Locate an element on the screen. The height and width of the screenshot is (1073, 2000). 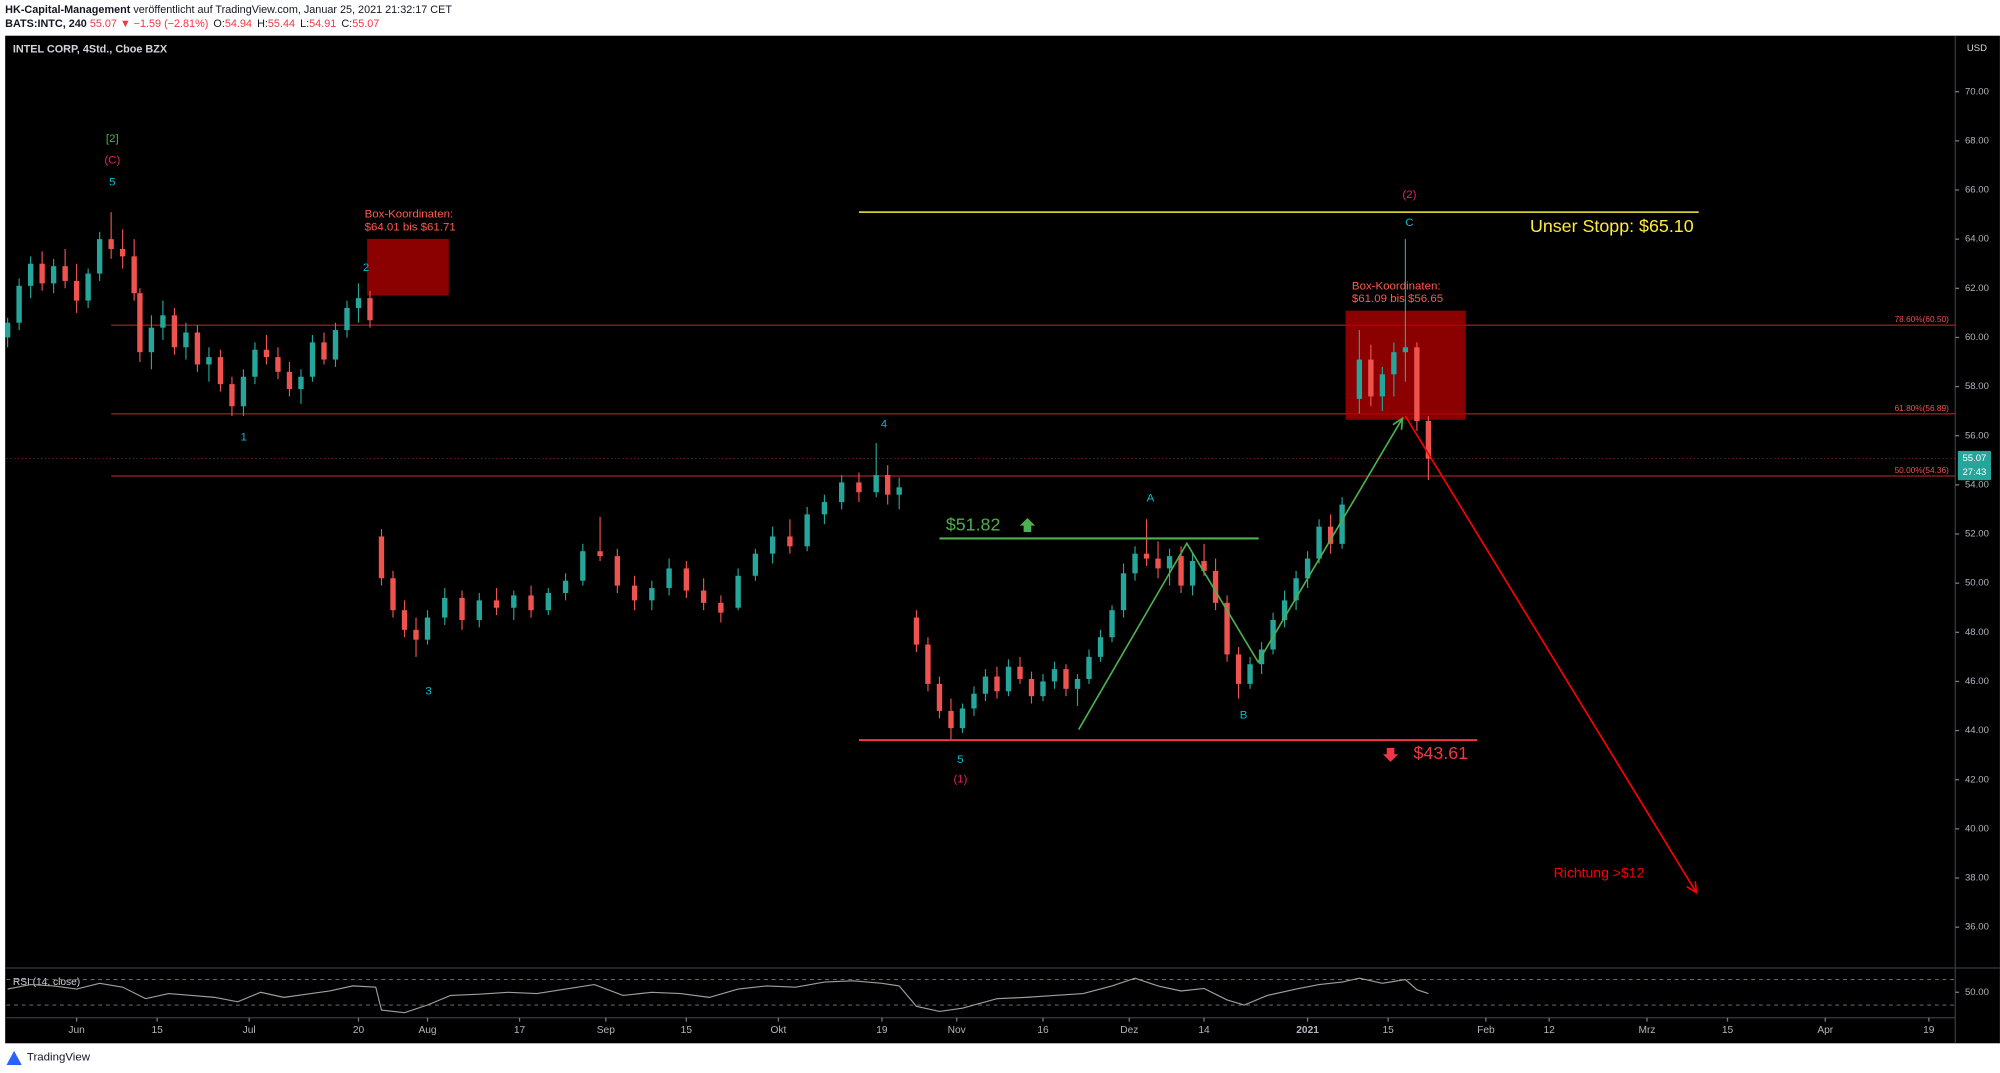
ohlc-label: H: is located at coordinates (262, 24).